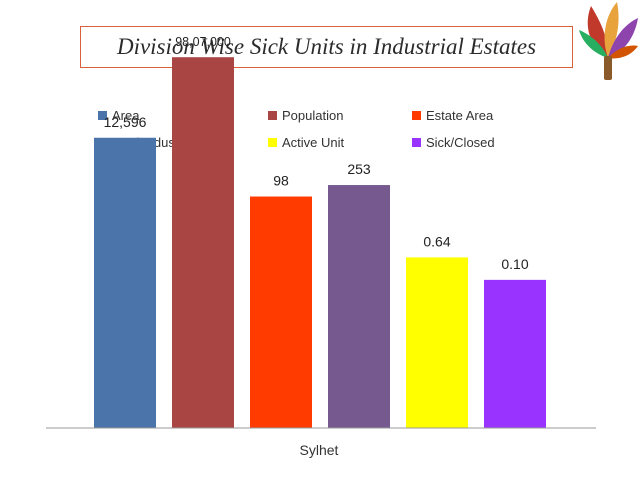 This screenshot has height=479, width=638. I want to click on data-label: 0.10, so click(514, 264).